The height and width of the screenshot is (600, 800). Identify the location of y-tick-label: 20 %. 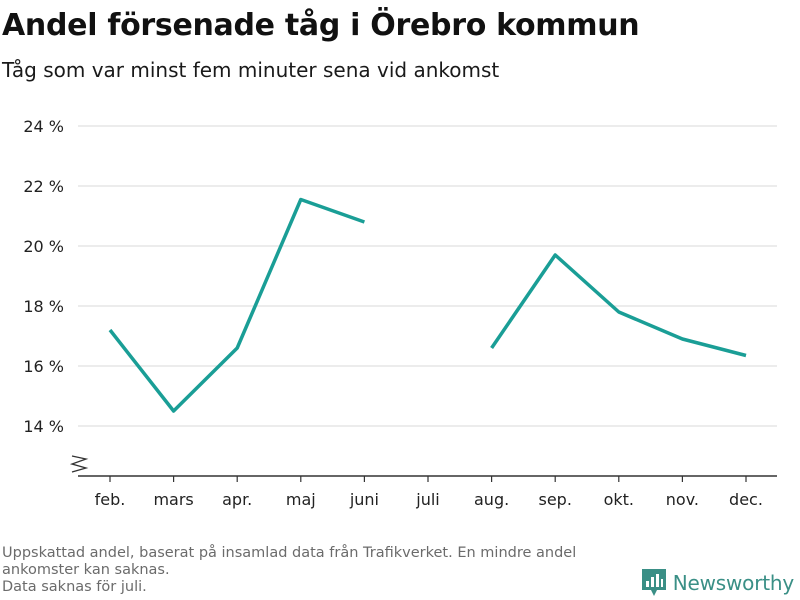
(43, 246).